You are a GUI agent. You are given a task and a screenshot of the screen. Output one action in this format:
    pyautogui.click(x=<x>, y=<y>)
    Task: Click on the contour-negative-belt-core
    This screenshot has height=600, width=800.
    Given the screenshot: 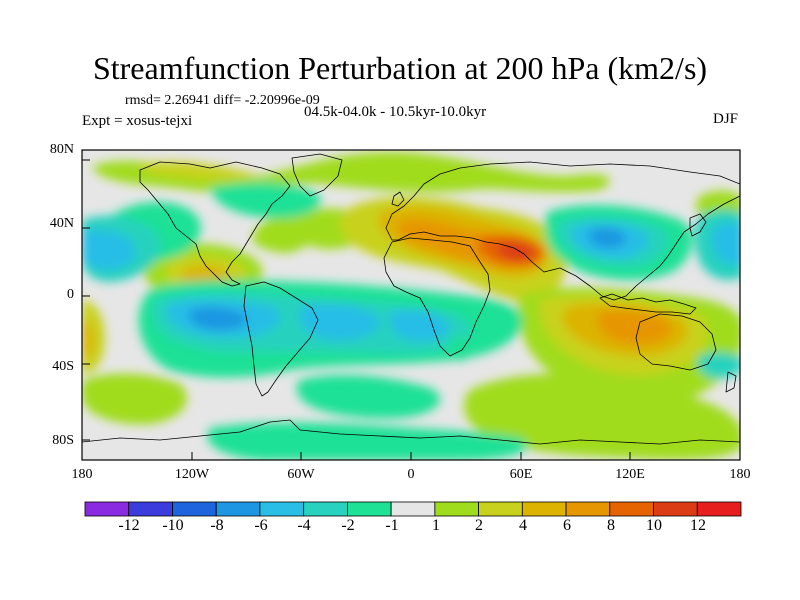 What is the action you would take?
    pyautogui.click(x=218, y=318)
    